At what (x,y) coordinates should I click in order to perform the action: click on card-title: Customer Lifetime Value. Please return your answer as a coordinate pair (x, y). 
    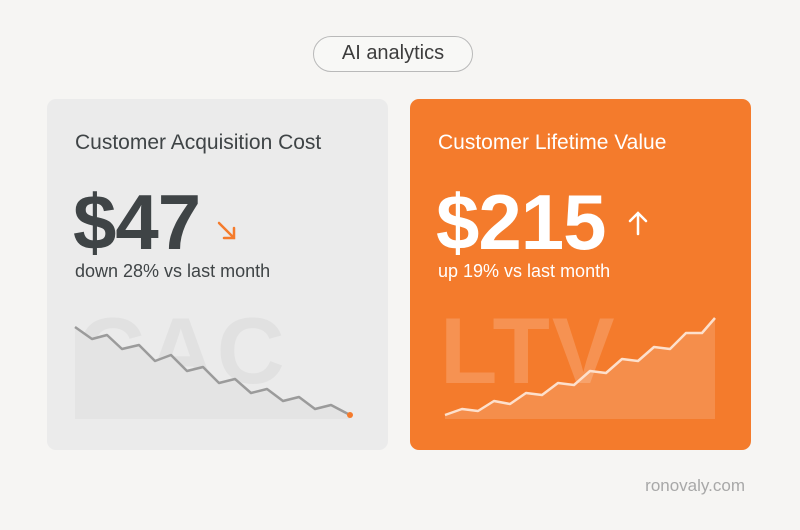
    Looking at the image, I should click on (552, 142).